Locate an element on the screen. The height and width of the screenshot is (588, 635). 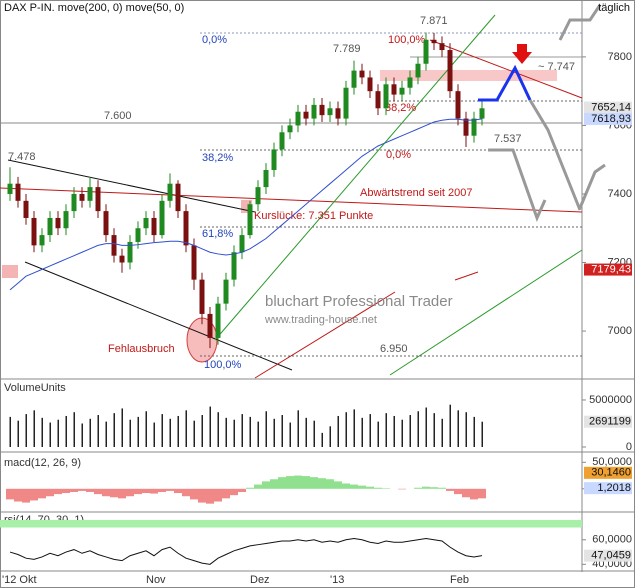
panel-title: VolumeUnits is located at coordinates (35, 388).